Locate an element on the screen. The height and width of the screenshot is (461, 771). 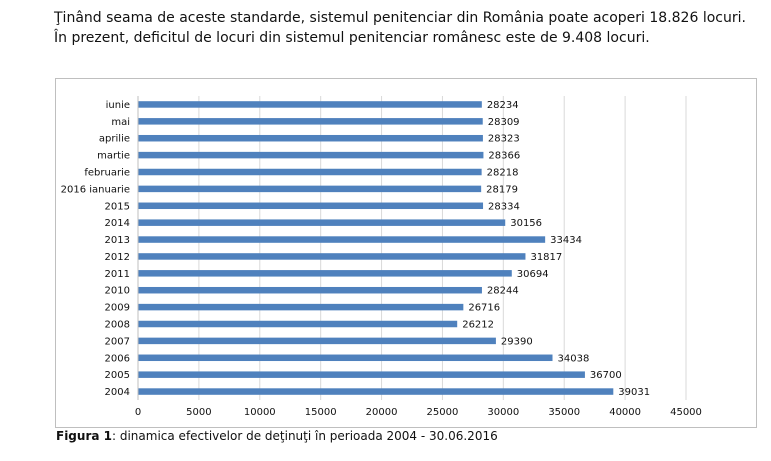
y-category-label: 2010 is located at coordinates (117, 291).